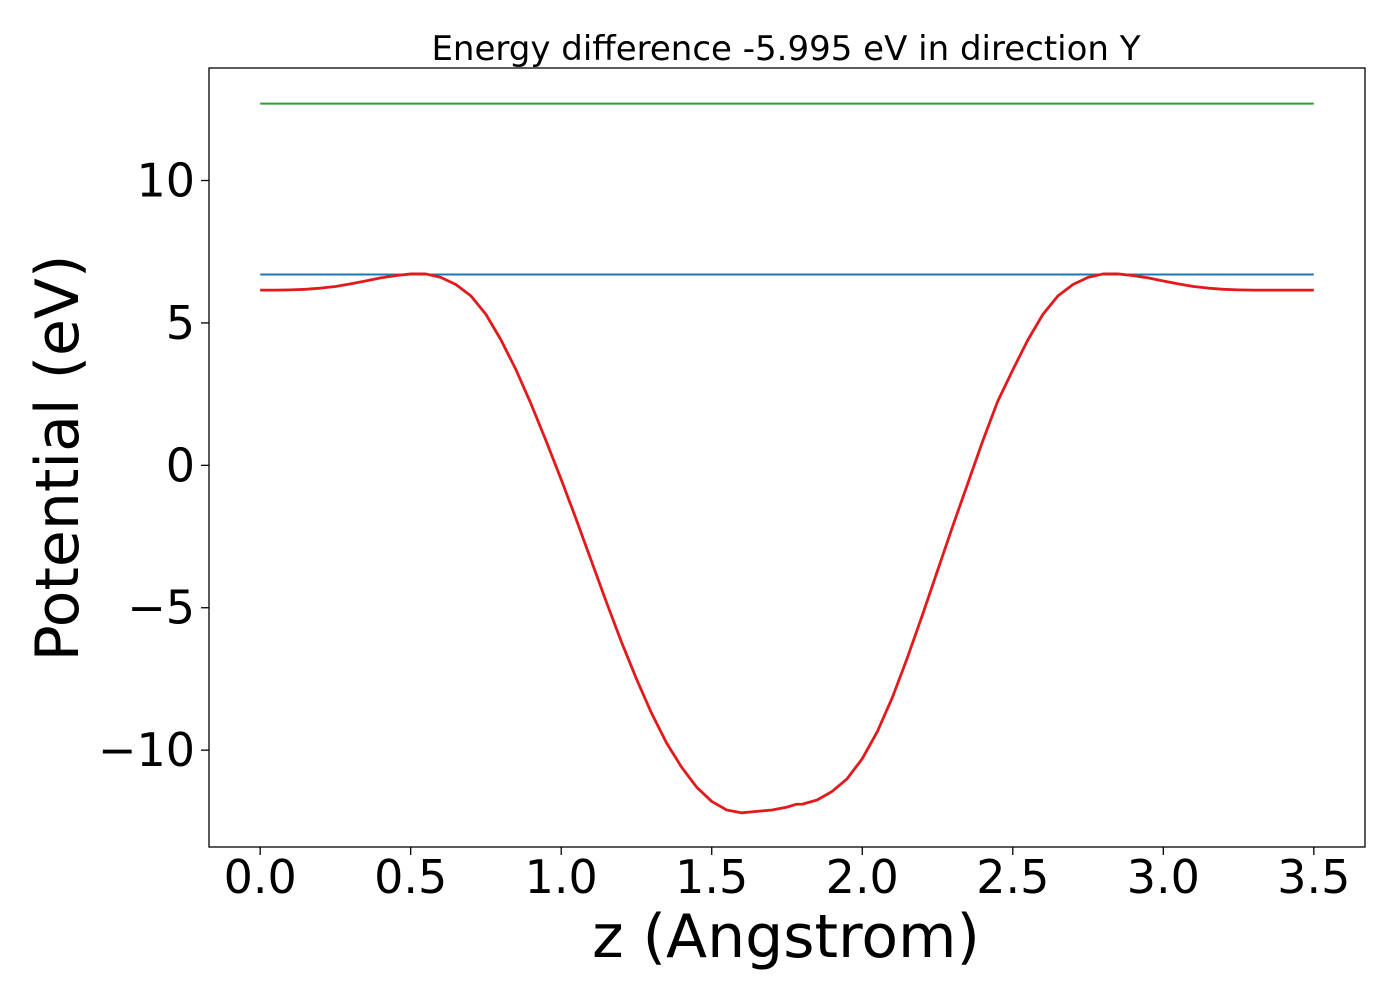  What do you see at coordinates (561, 877) in the screenshot?
I see `x-tick-label: 1.0` at bounding box center [561, 877].